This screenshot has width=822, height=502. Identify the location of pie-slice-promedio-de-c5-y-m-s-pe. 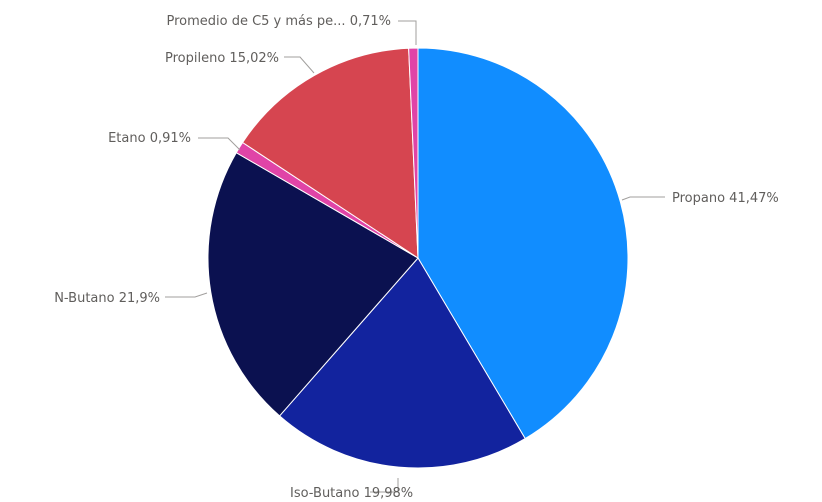
(413, 153).